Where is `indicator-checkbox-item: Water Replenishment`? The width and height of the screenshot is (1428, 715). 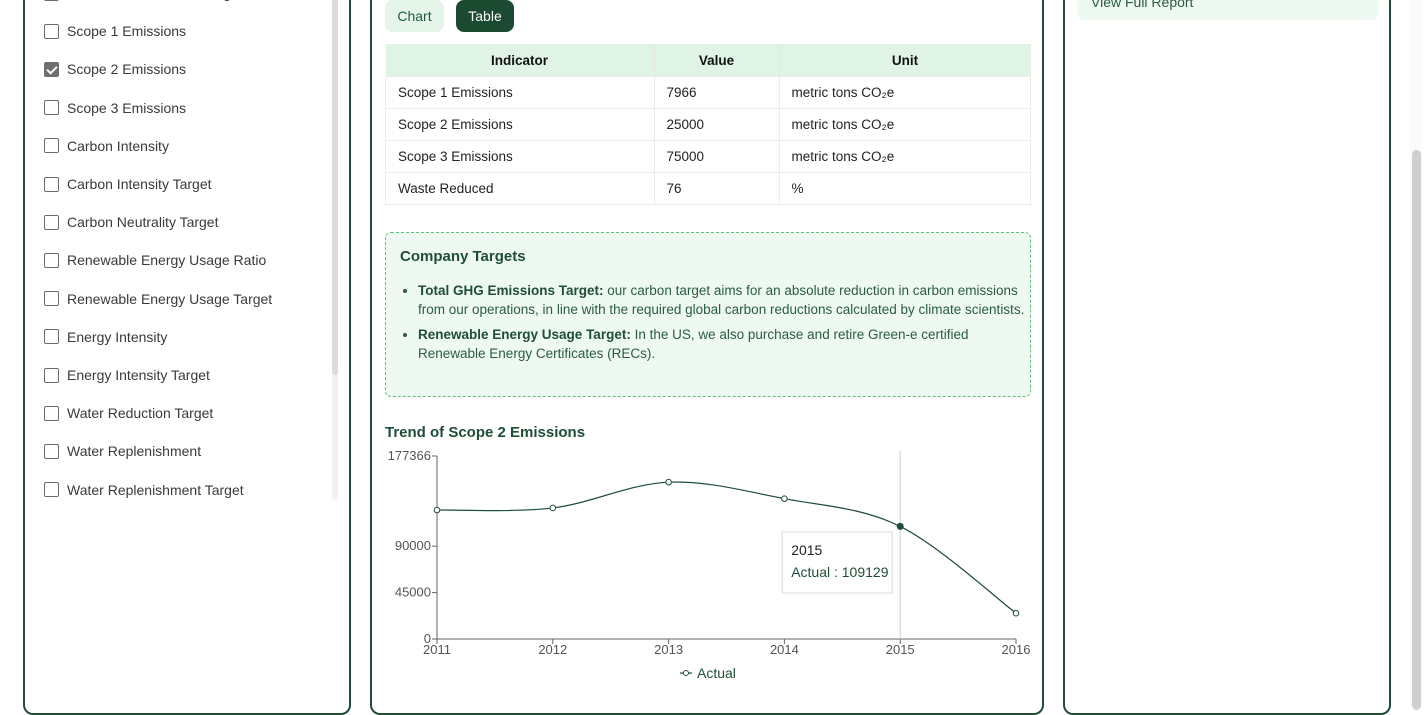 indicator-checkbox-item: Water Replenishment is located at coordinates (122, 451).